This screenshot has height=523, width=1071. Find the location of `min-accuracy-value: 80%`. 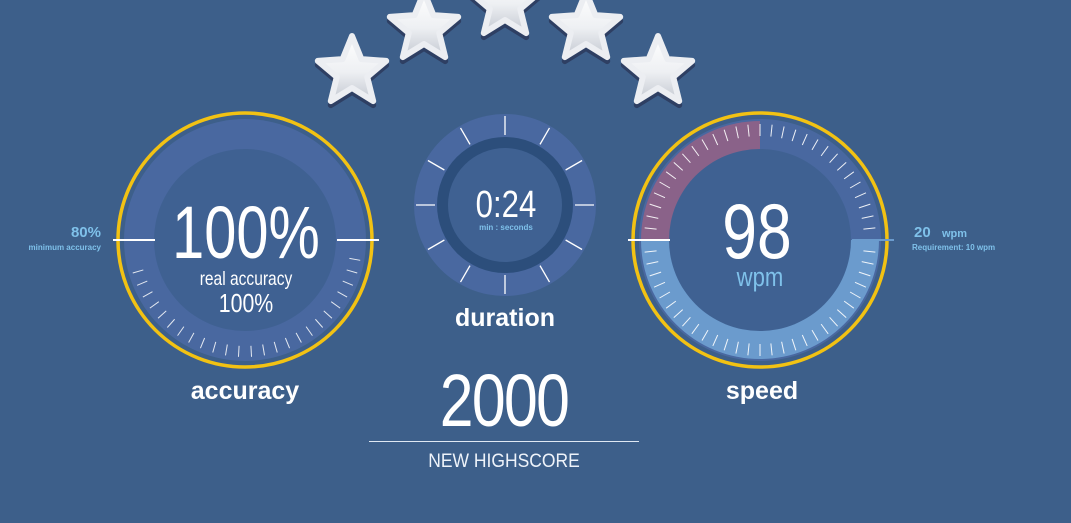

min-accuracy-value: 80% is located at coordinates (86, 232).